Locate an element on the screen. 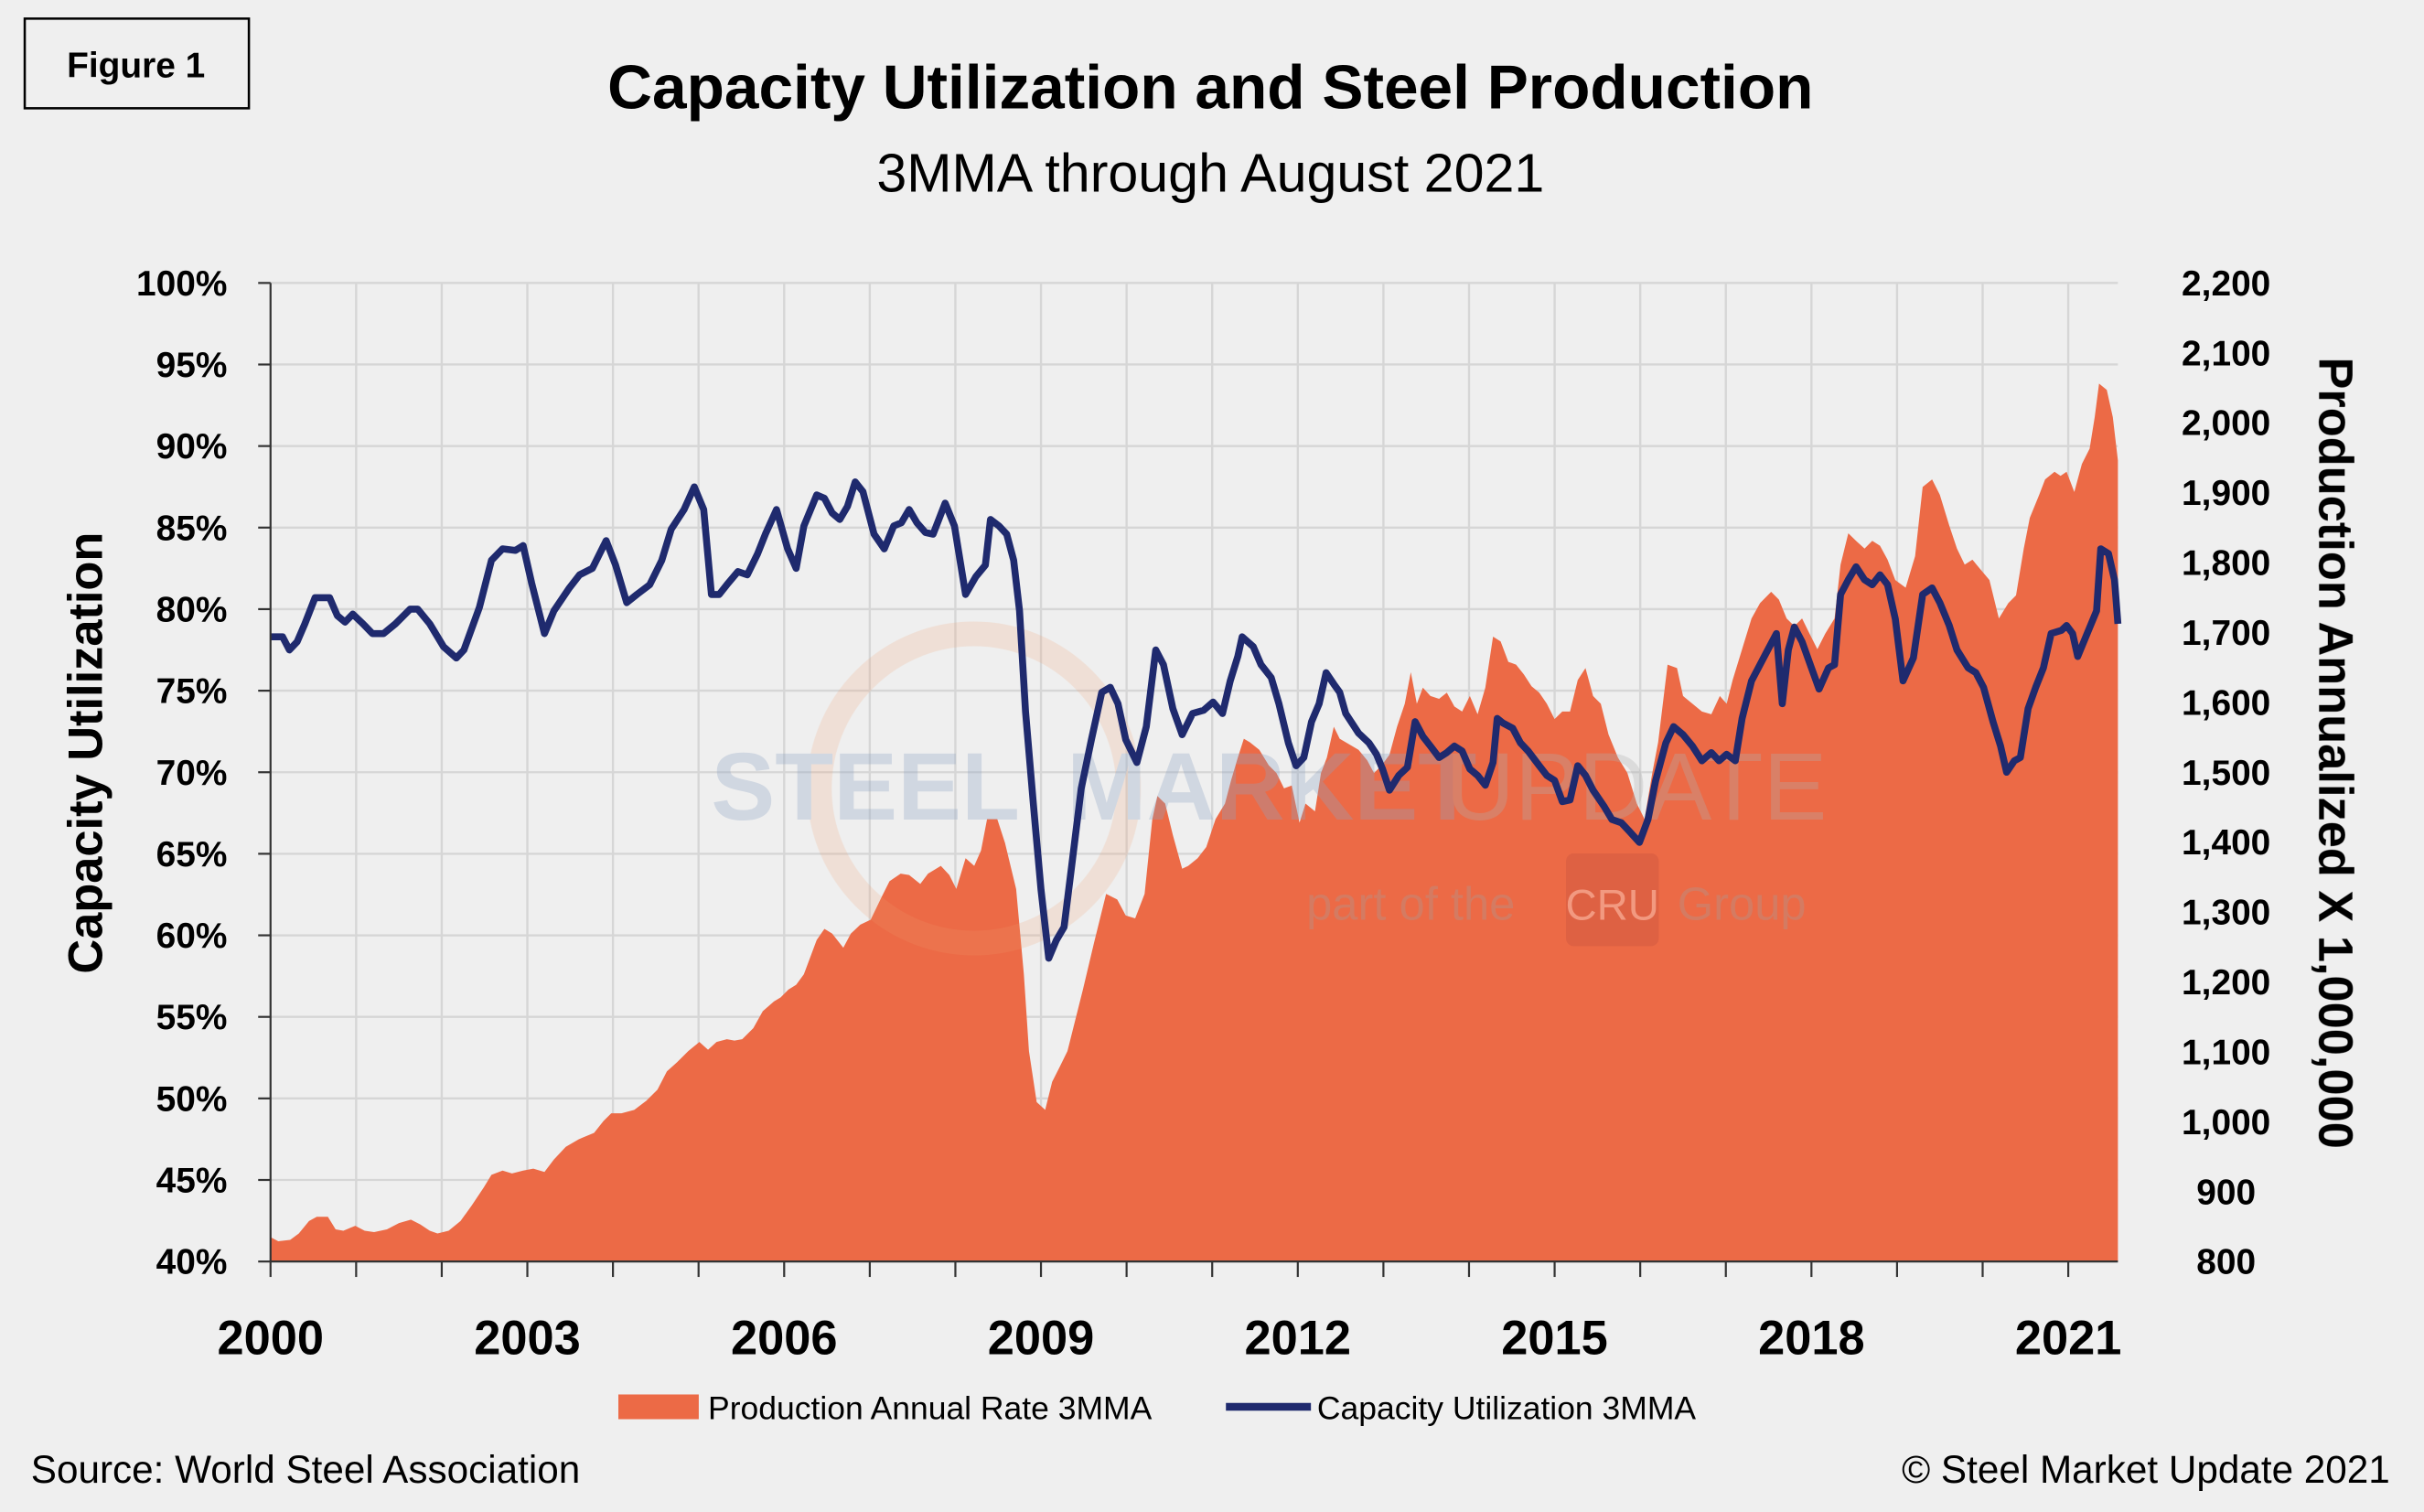 This screenshot has height=1512, width=2424. watermark-group: Group is located at coordinates (1742, 904).